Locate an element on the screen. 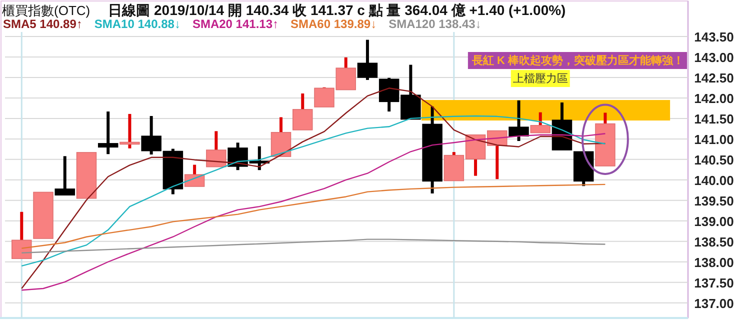  y-tick-label: 139.00 is located at coordinates (714, 221).